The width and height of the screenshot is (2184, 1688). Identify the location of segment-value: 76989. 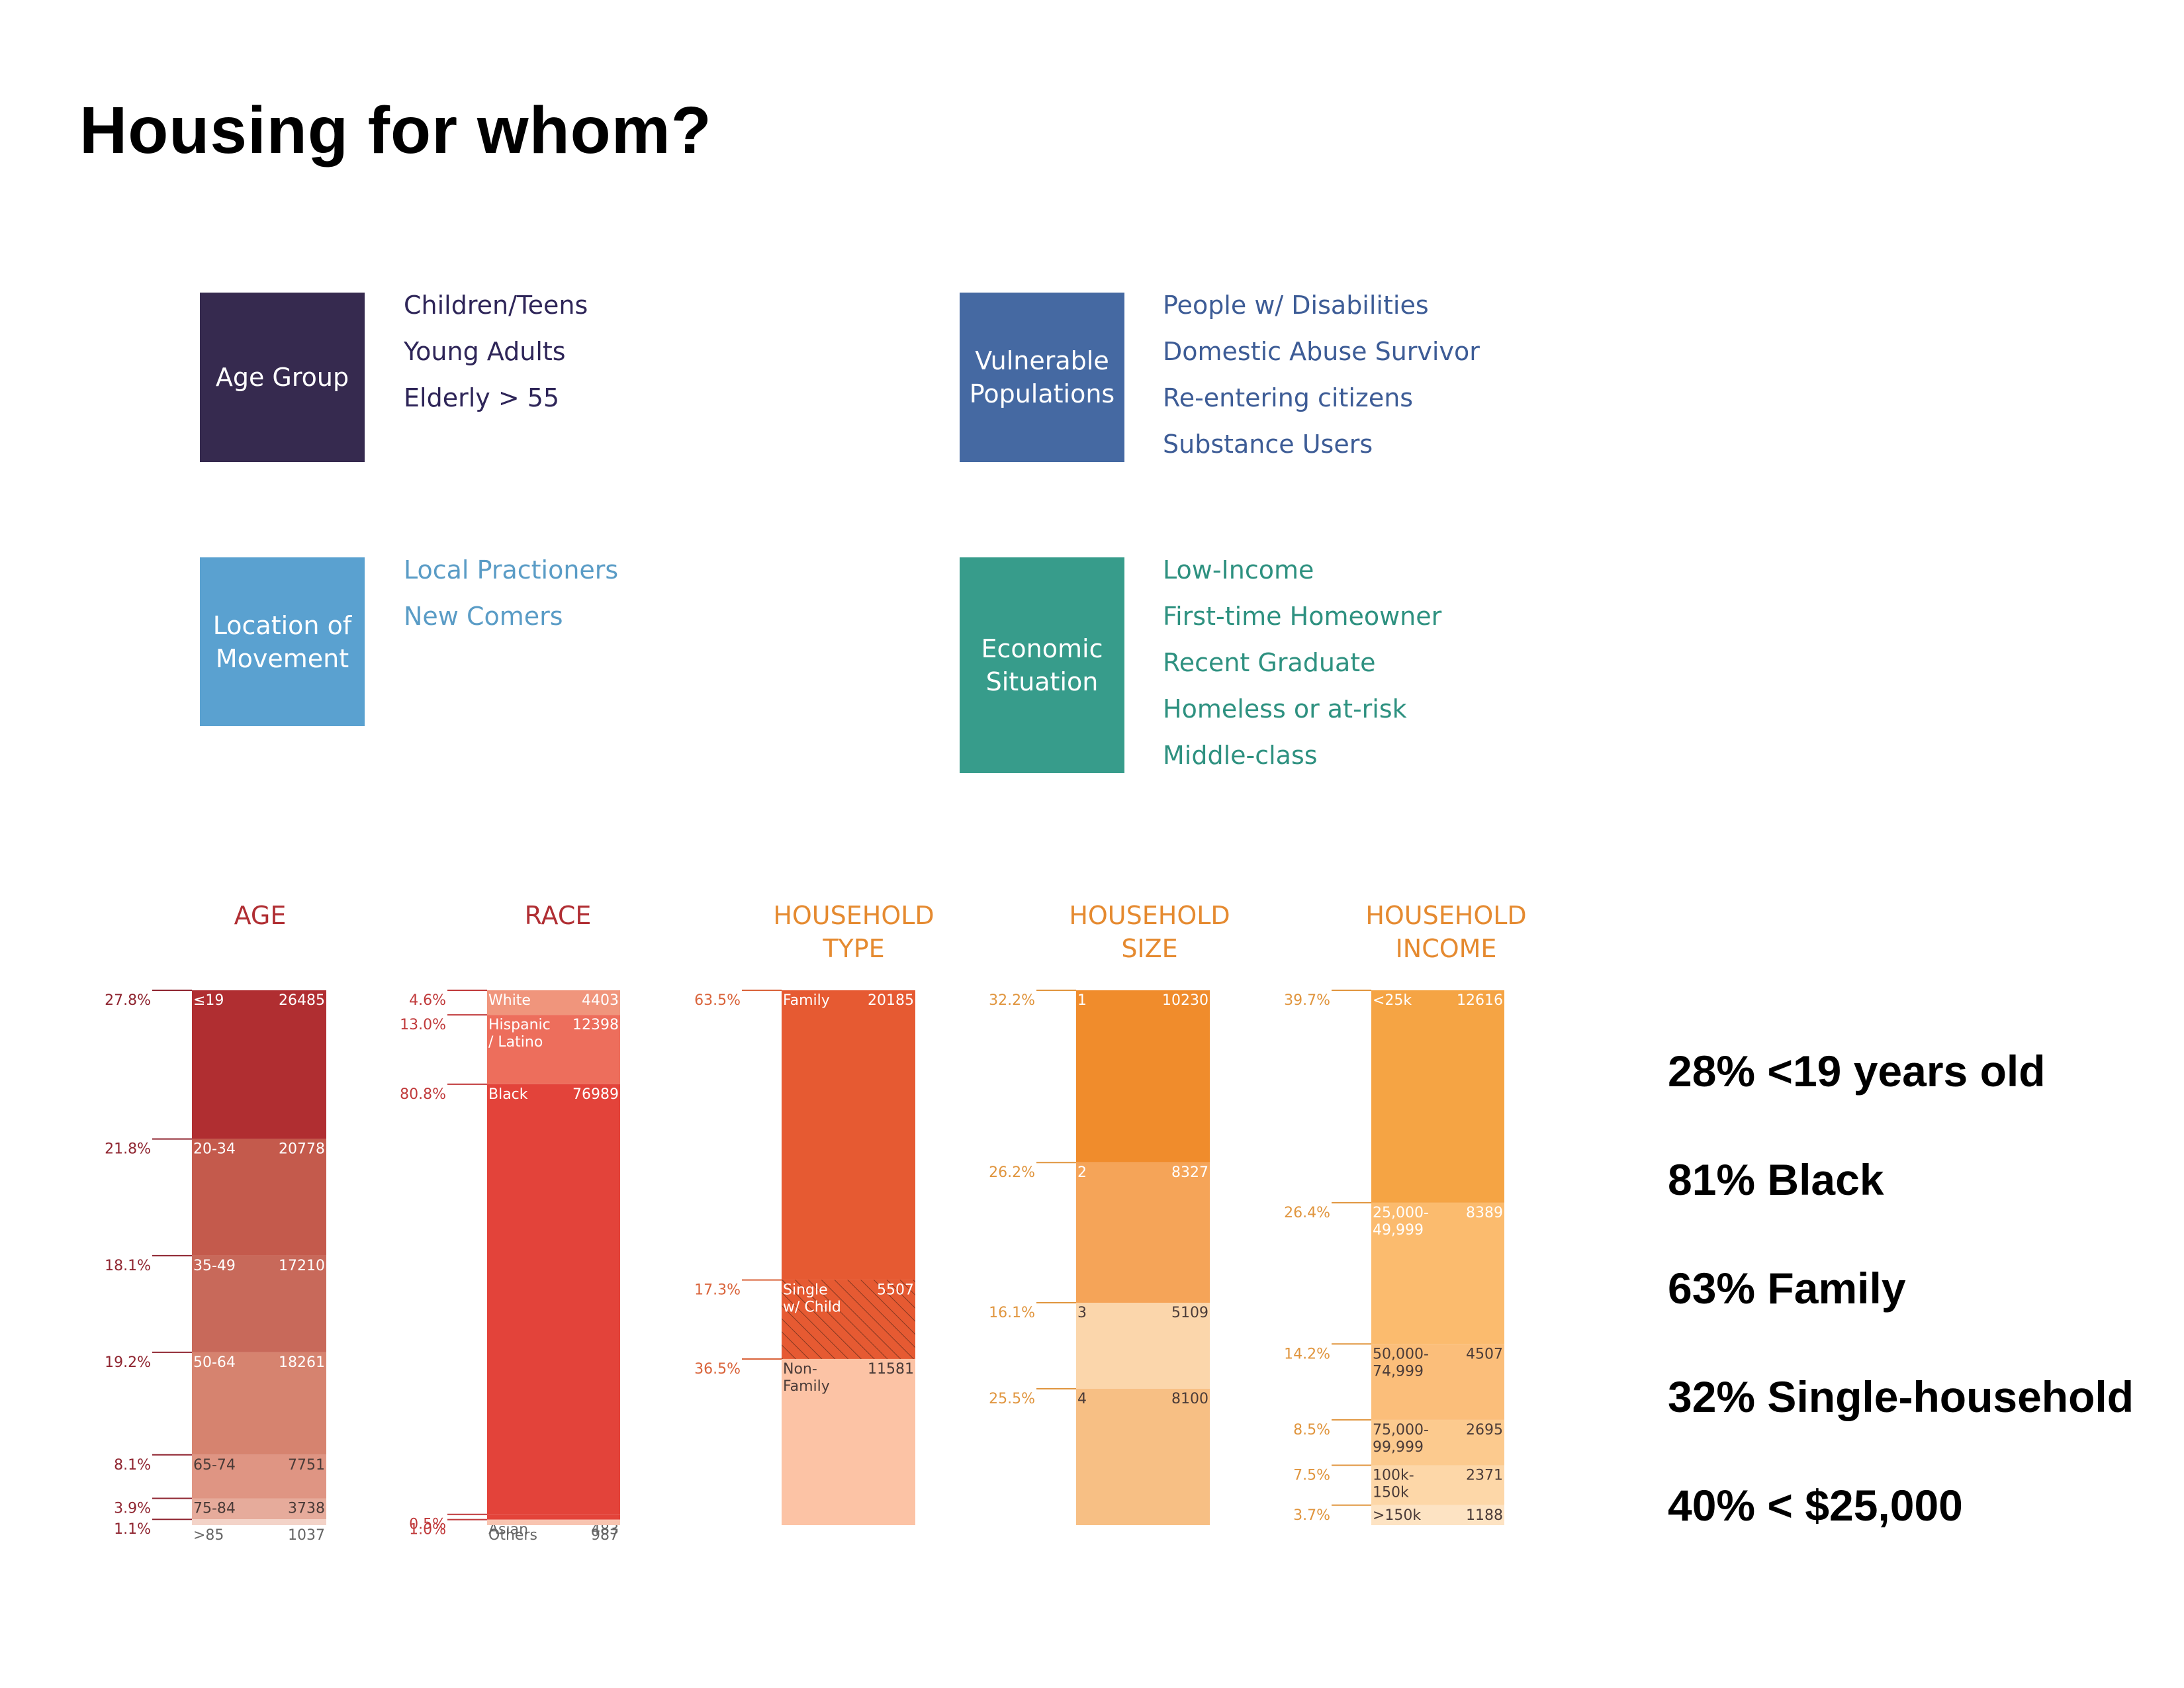
(595, 1094).